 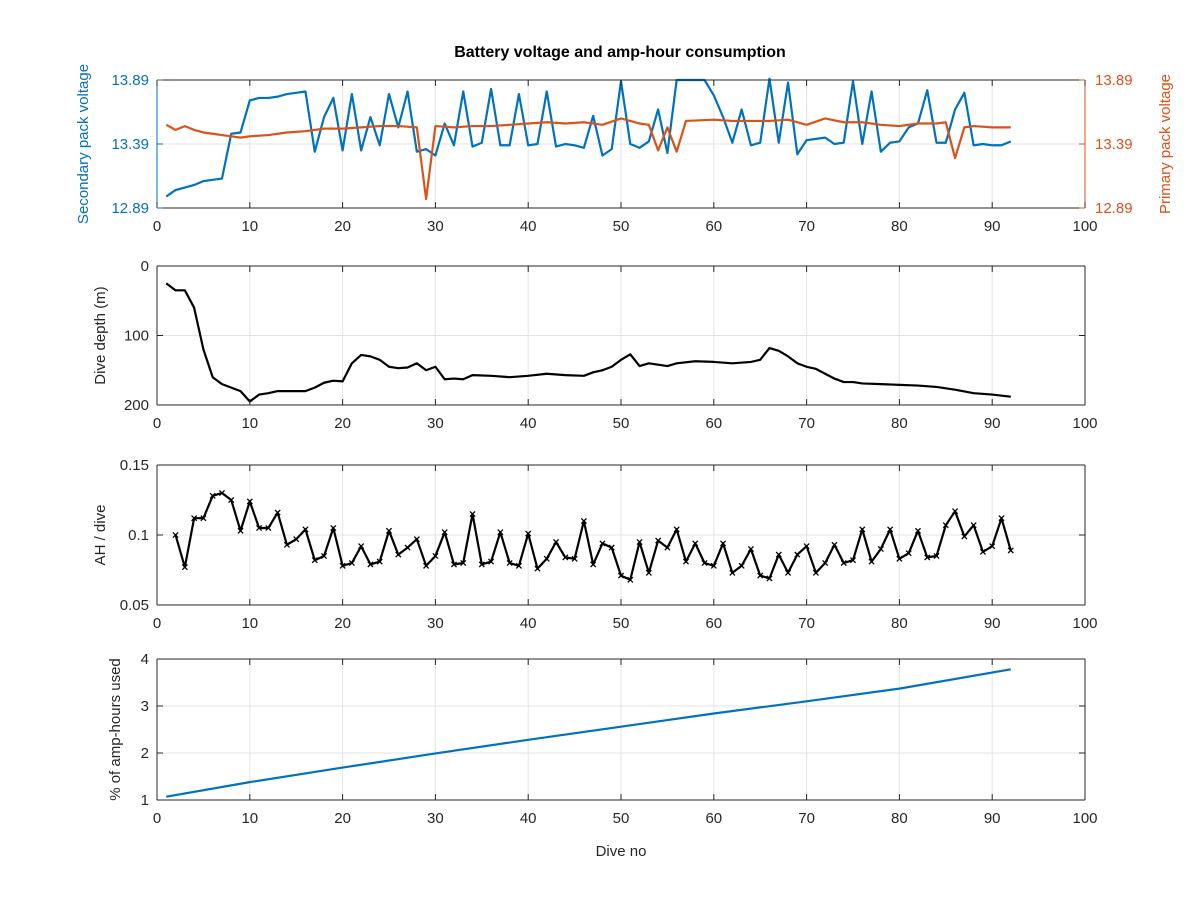 What do you see at coordinates (621, 851) in the screenshot?
I see `x-axis-label: Dive no` at bounding box center [621, 851].